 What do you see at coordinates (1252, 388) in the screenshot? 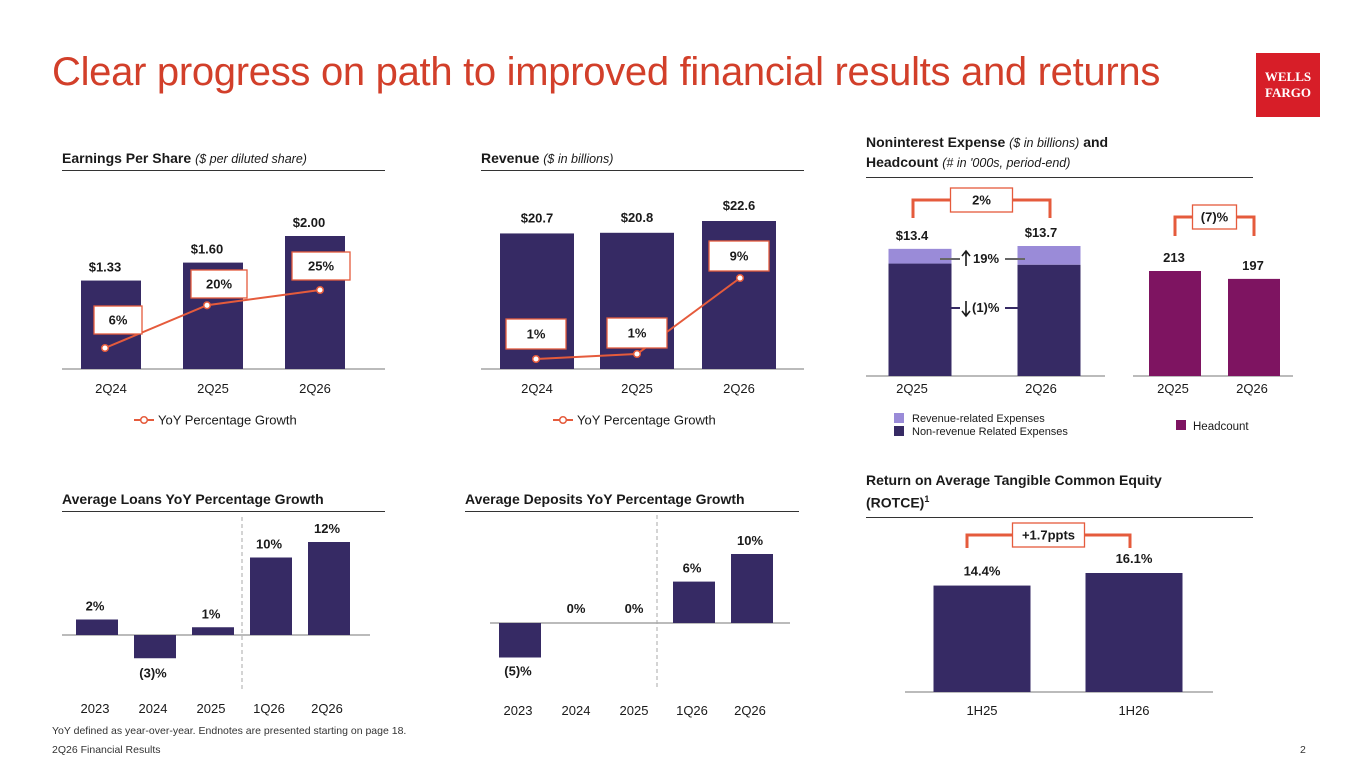
I see `headcount-x-tick-2q26: 2Q26` at bounding box center [1252, 388].